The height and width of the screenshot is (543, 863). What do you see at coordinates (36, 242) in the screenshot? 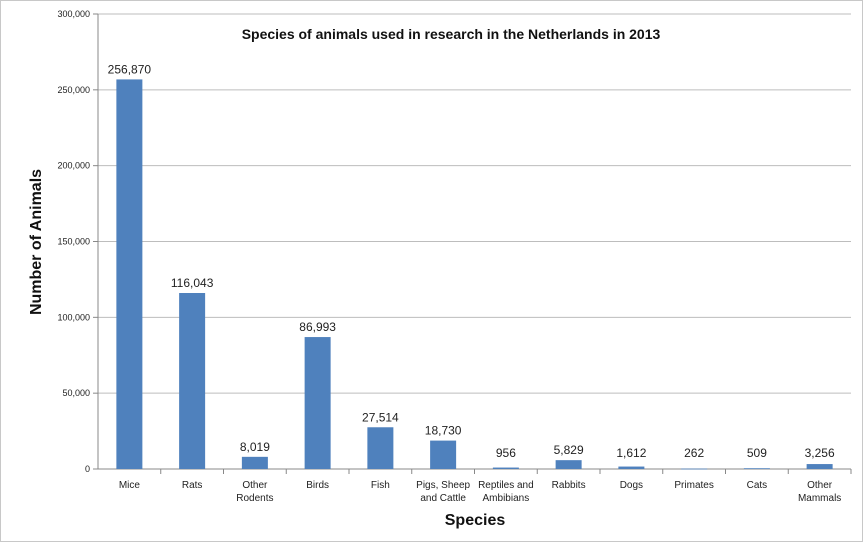
I see `y-axis-title: Number of Animals` at bounding box center [36, 242].